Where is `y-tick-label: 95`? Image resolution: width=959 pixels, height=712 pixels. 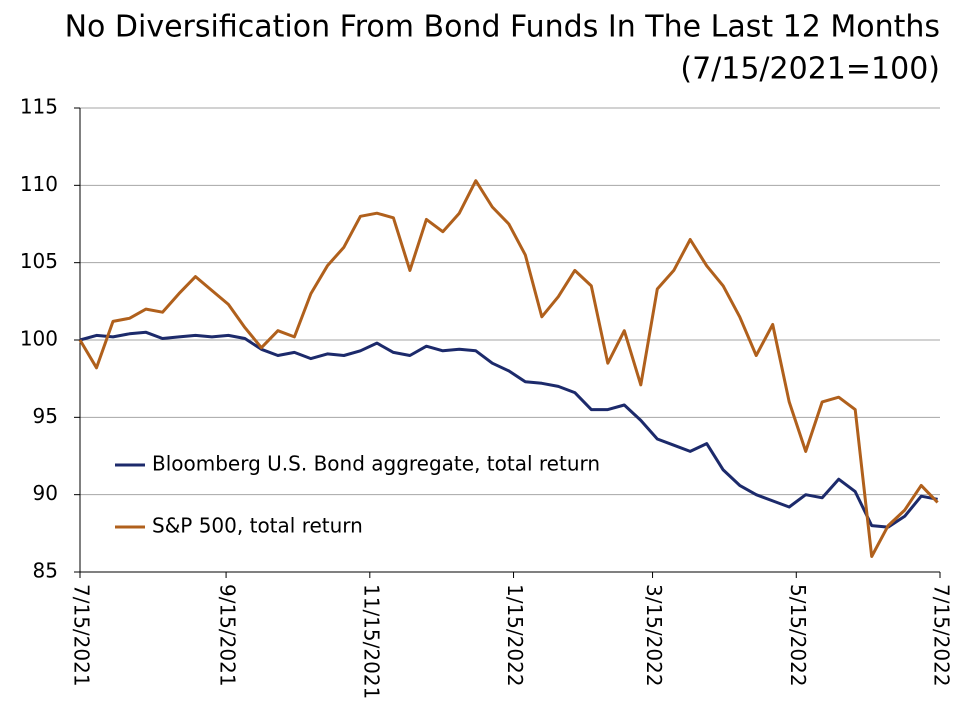 y-tick-label: 95 is located at coordinates (45, 416).